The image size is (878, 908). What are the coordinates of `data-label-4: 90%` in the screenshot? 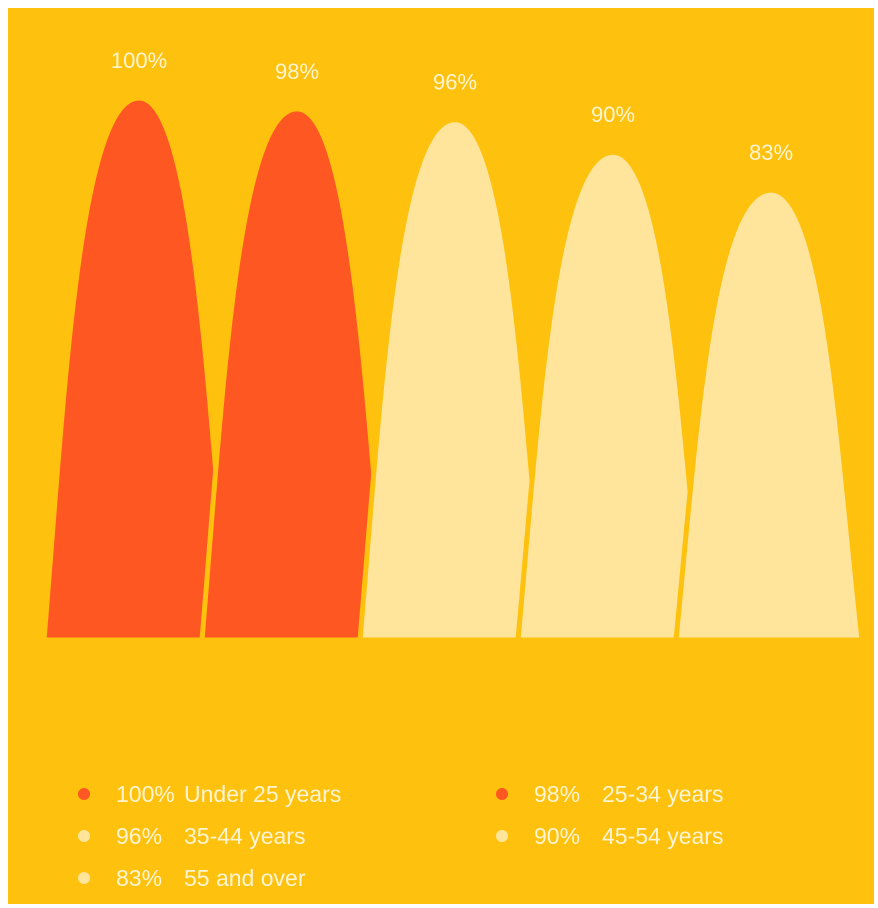 It's located at (613, 114).